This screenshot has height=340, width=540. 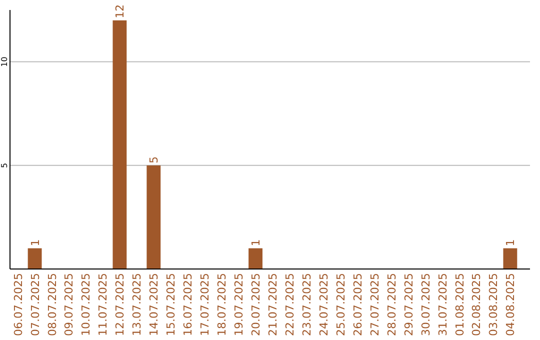 What do you see at coordinates (323, 304) in the screenshot?
I see `x-tick-label: 24.07.2025` at bounding box center [323, 304].